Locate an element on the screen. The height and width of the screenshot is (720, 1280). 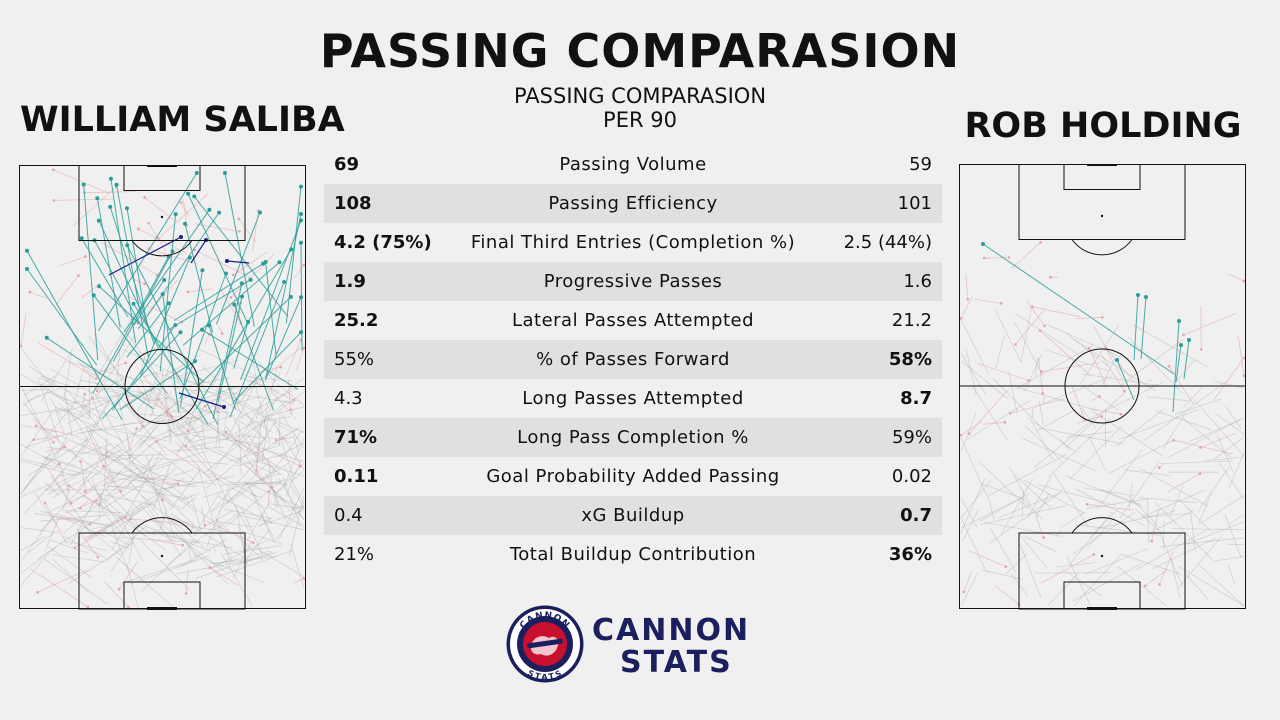
stat-row: Long Passes Attempted 4.3 8.7 is located at coordinates (633, 398).